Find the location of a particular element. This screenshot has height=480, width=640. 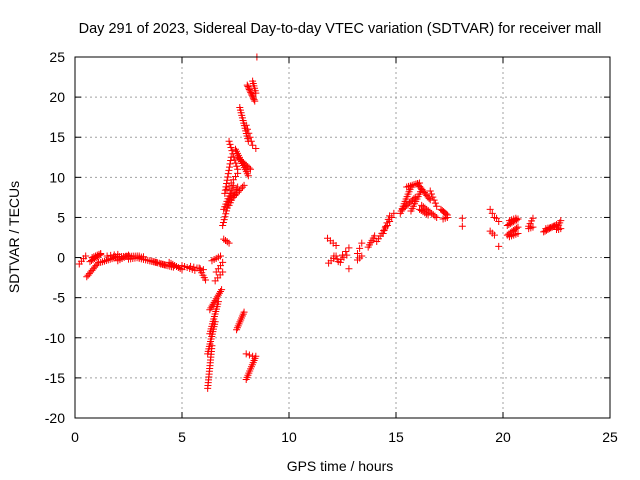

x-axis-label: GPS time / hours is located at coordinates (340, 466).